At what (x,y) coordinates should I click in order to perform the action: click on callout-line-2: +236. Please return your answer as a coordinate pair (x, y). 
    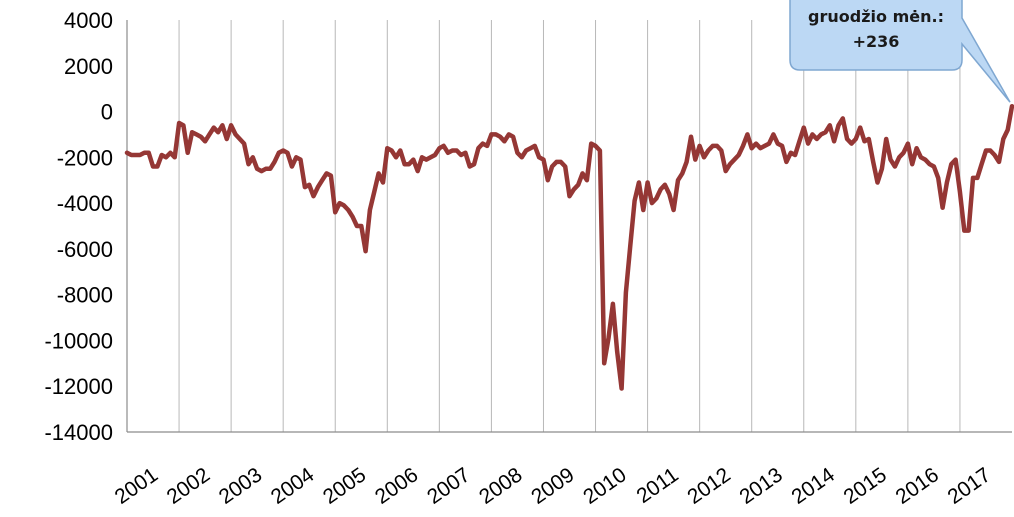
    Looking at the image, I should click on (876, 41).